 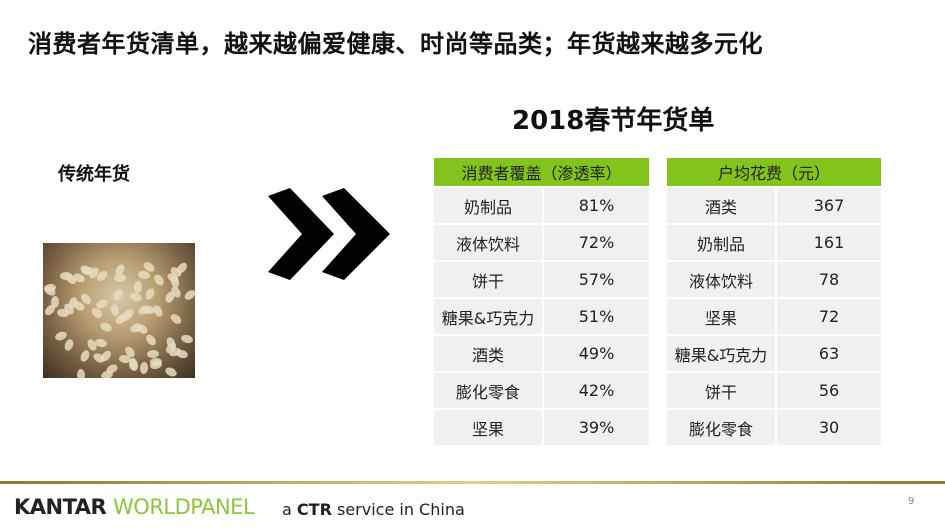 I want to click on table-row: 坚果 39%, so click(x=541, y=427).